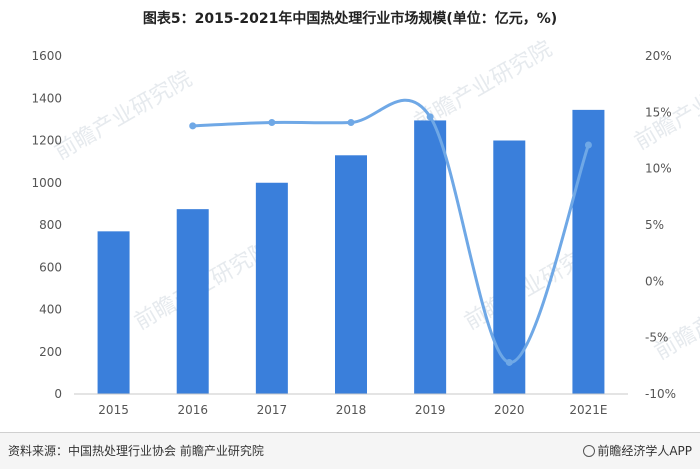  What do you see at coordinates (46, 98) in the screenshot?
I see `y-left-tick-label: 1400` at bounding box center [46, 98].